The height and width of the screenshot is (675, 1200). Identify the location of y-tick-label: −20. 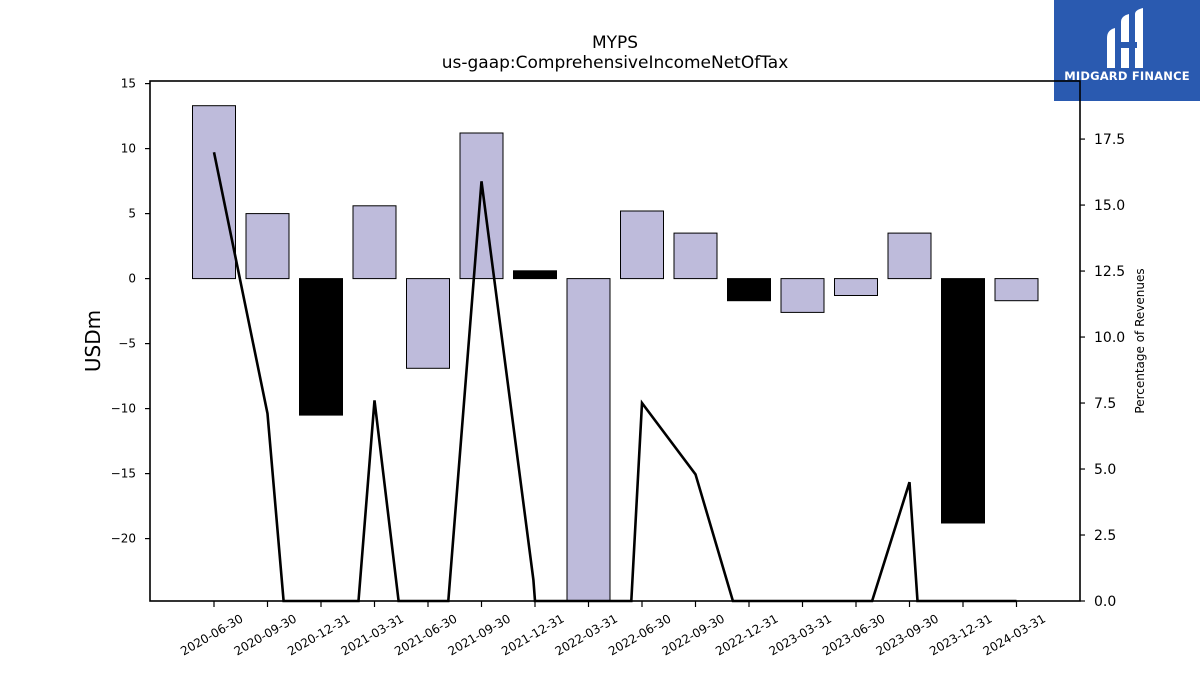
(123, 539).